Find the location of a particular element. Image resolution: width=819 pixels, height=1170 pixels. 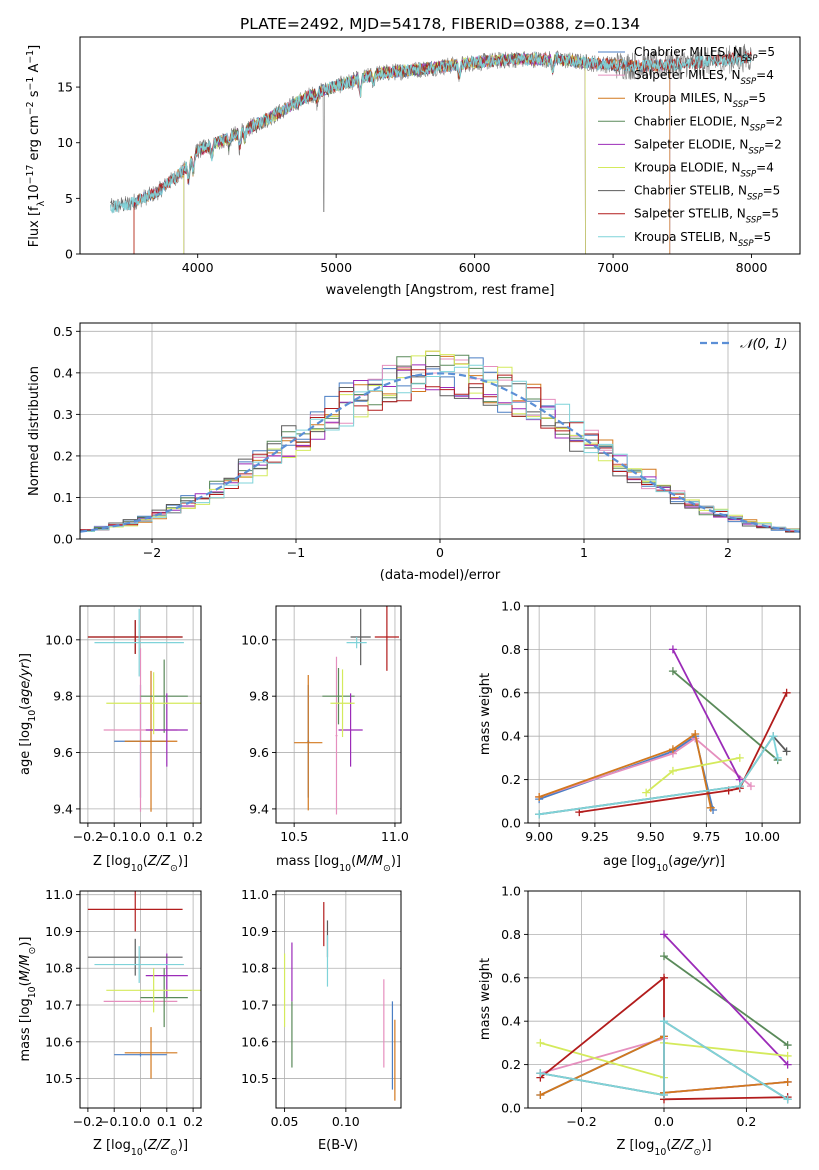

x-axis-label: age [log10(age/yr)] is located at coordinates (664, 864).